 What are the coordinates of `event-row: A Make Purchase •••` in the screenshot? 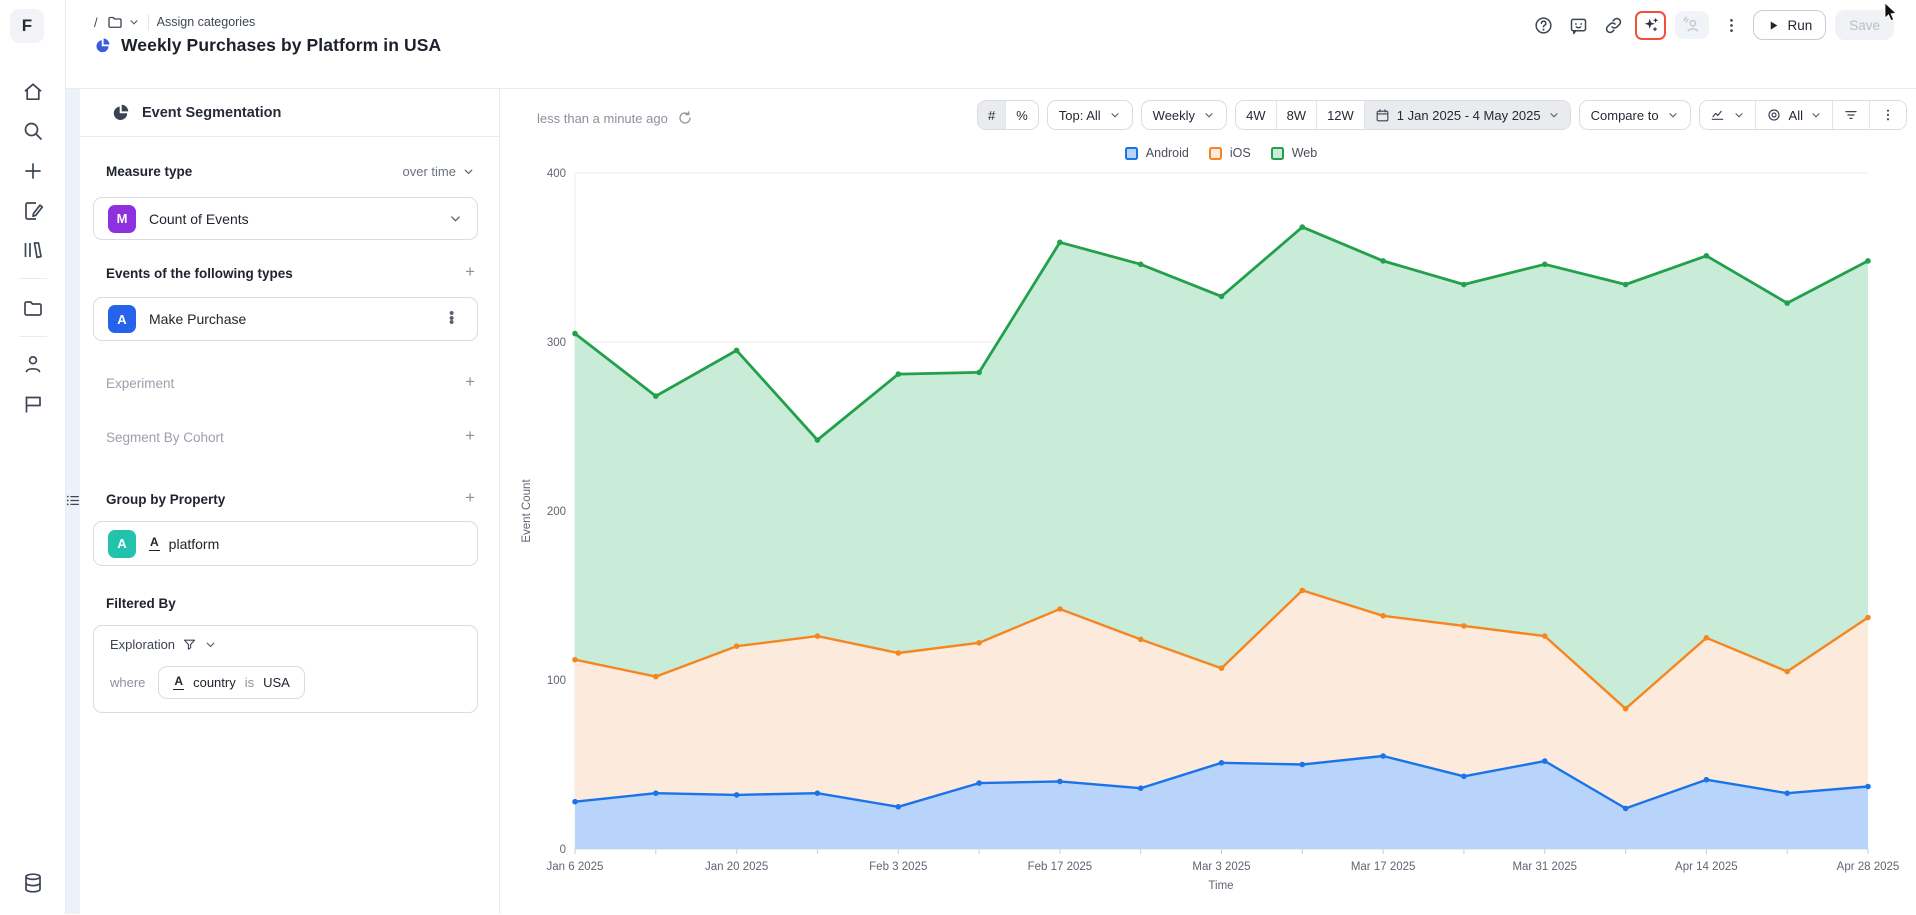 It's located at (285, 319).